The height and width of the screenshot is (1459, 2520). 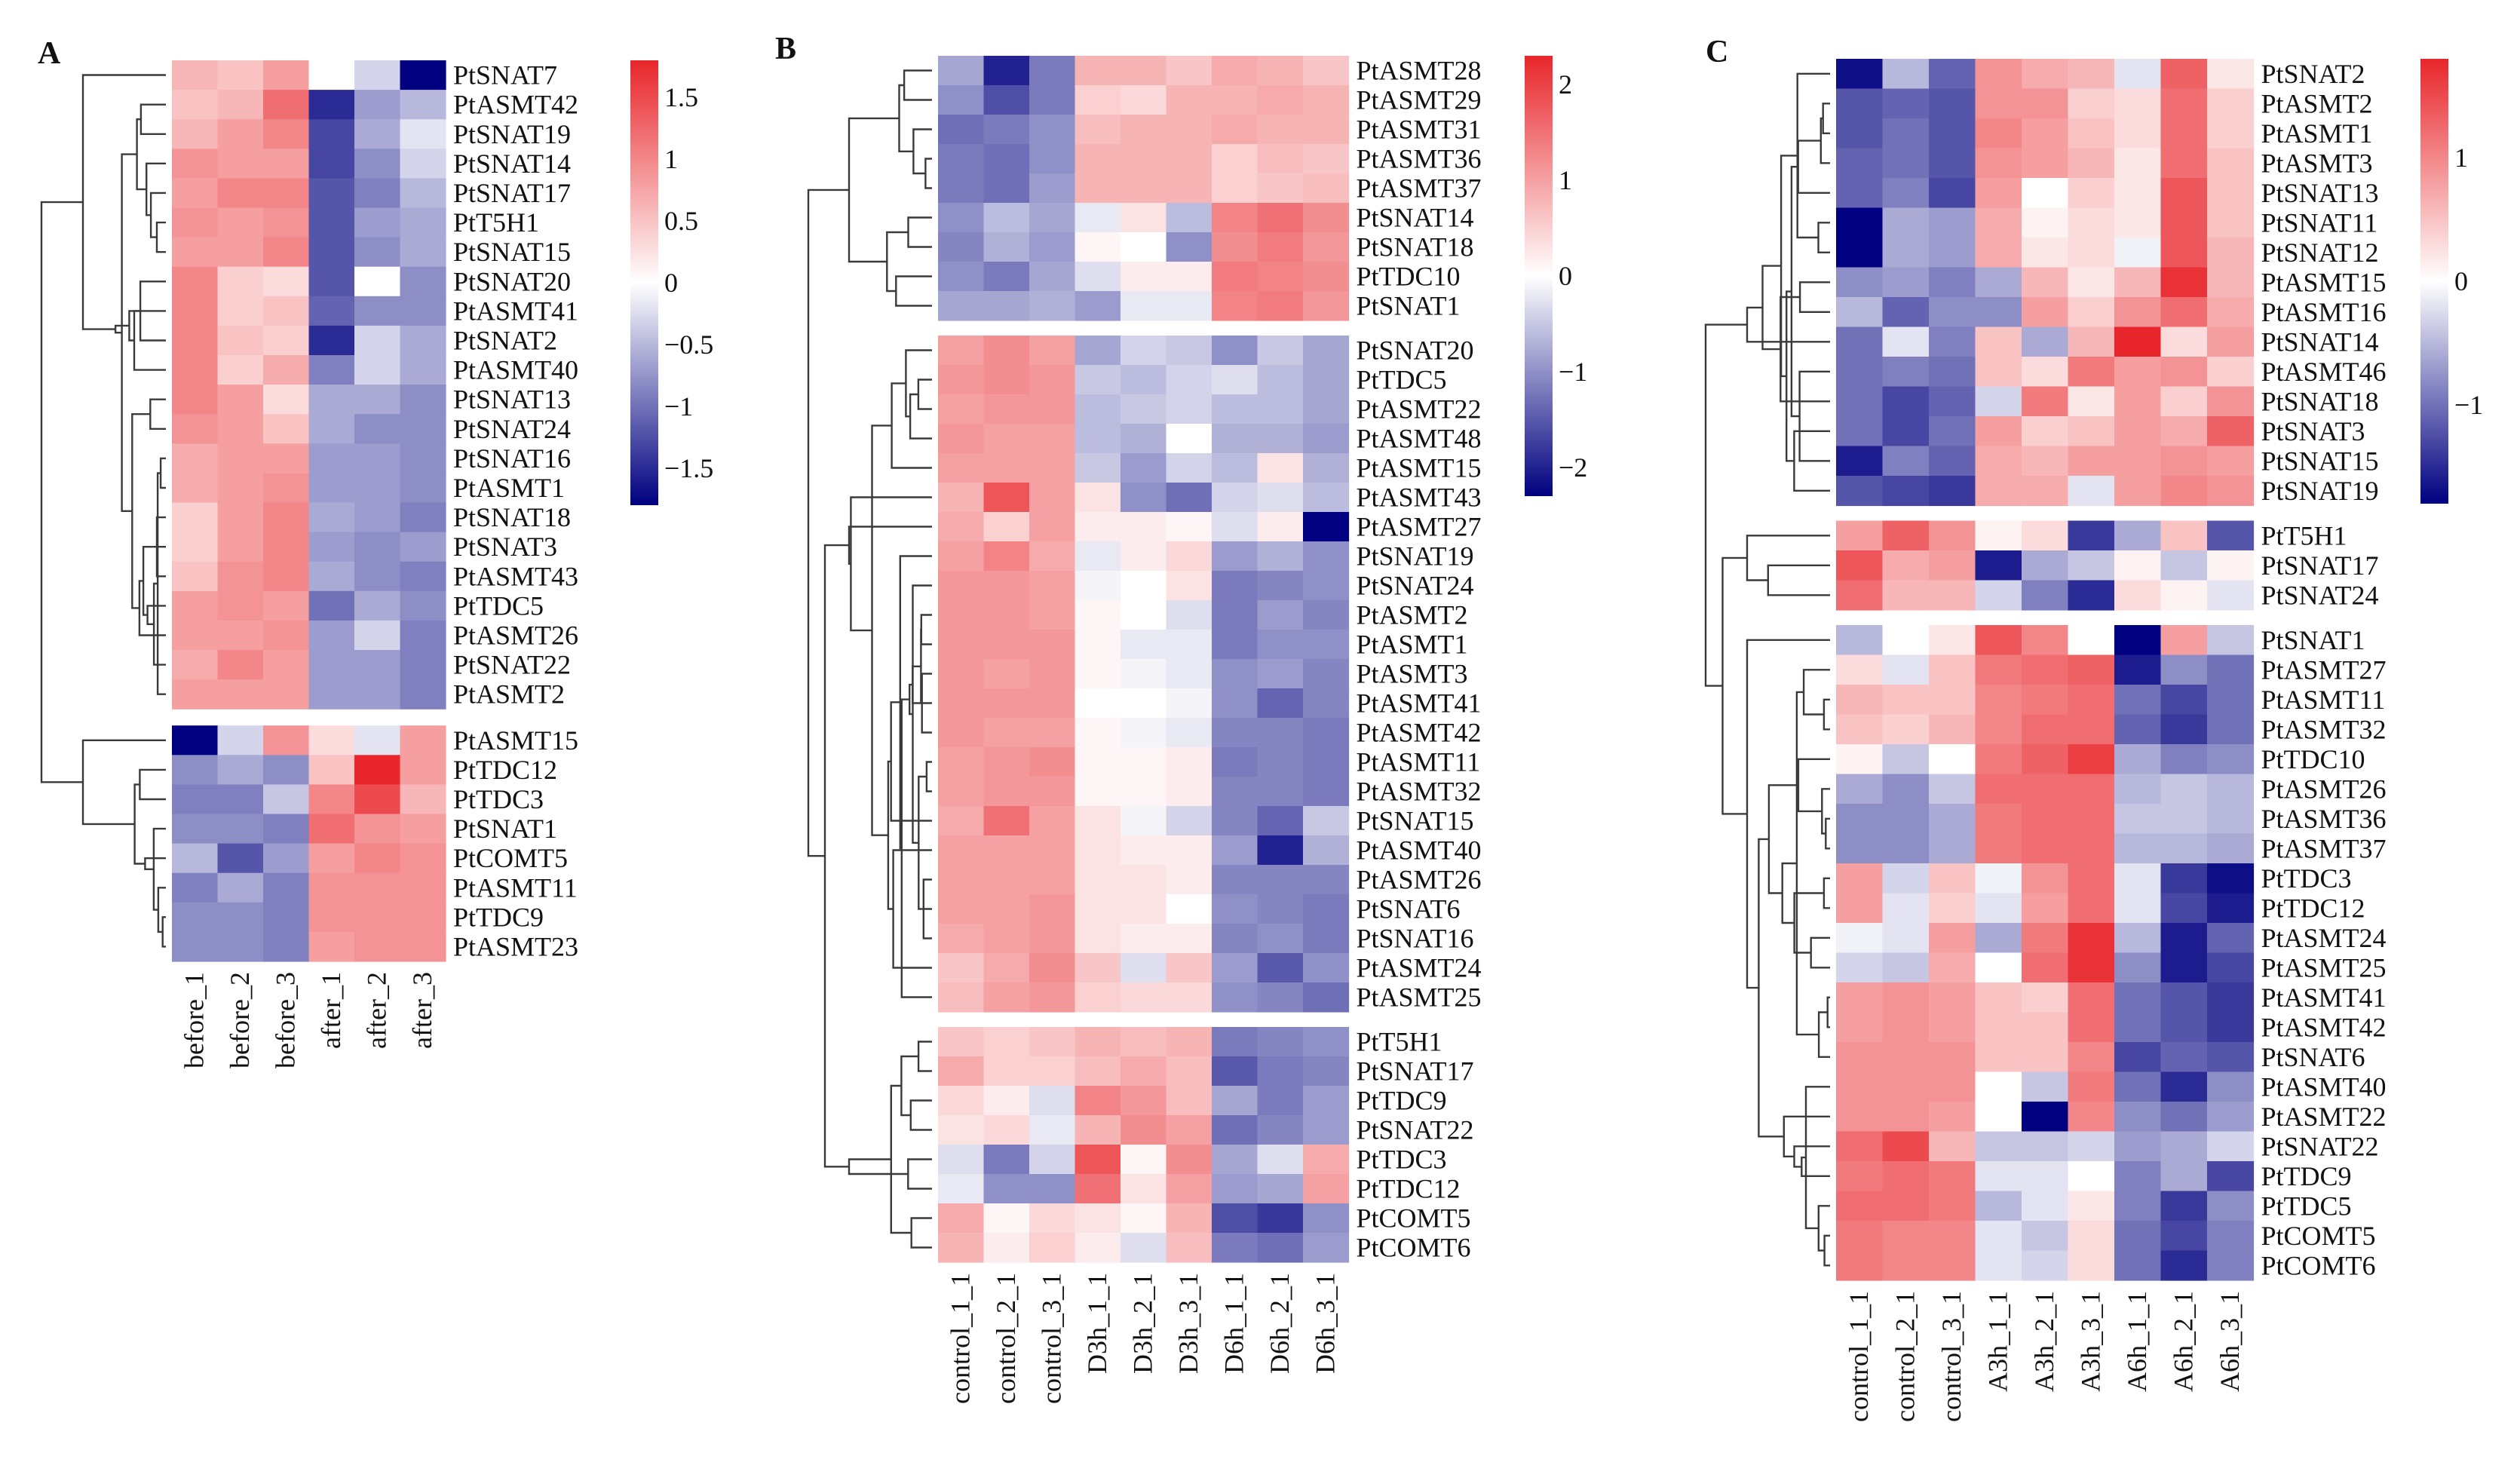 What do you see at coordinates (2044, 1341) in the screenshot?
I see `column-label: A3h_2_1` at bounding box center [2044, 1341].